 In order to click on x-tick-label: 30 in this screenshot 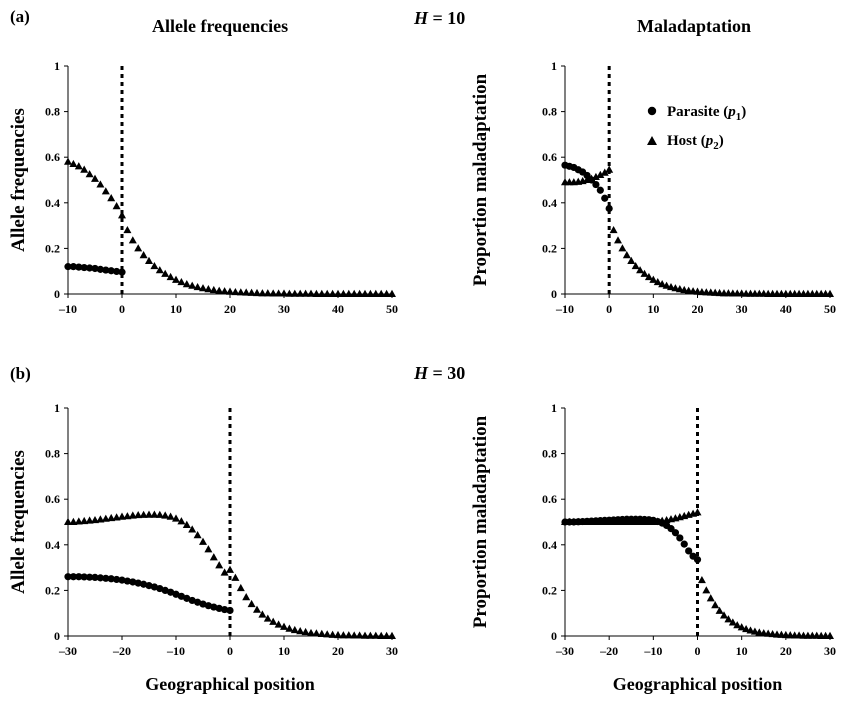, I will do `click(284, 309)`.